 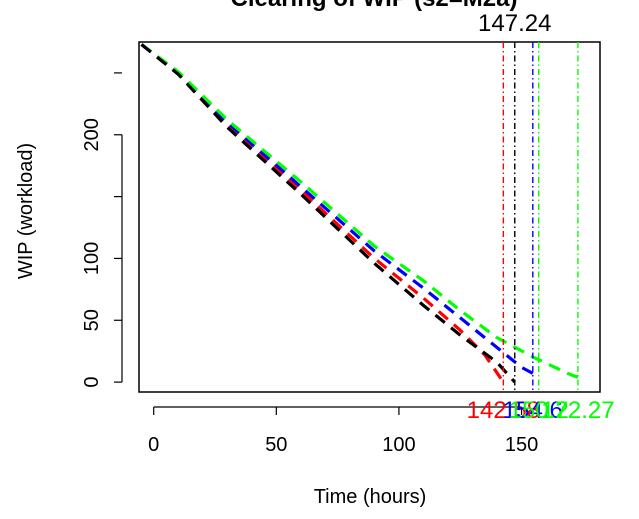 What do you see at coordinates (521, 445) in the screenshot?
I see `x-tick-label: 150` at bounding box center [521, 445].